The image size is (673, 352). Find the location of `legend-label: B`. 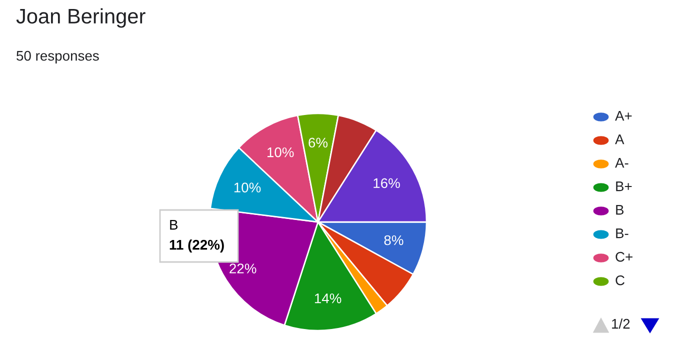

legend-label: B is located at coordinates (620, 210).